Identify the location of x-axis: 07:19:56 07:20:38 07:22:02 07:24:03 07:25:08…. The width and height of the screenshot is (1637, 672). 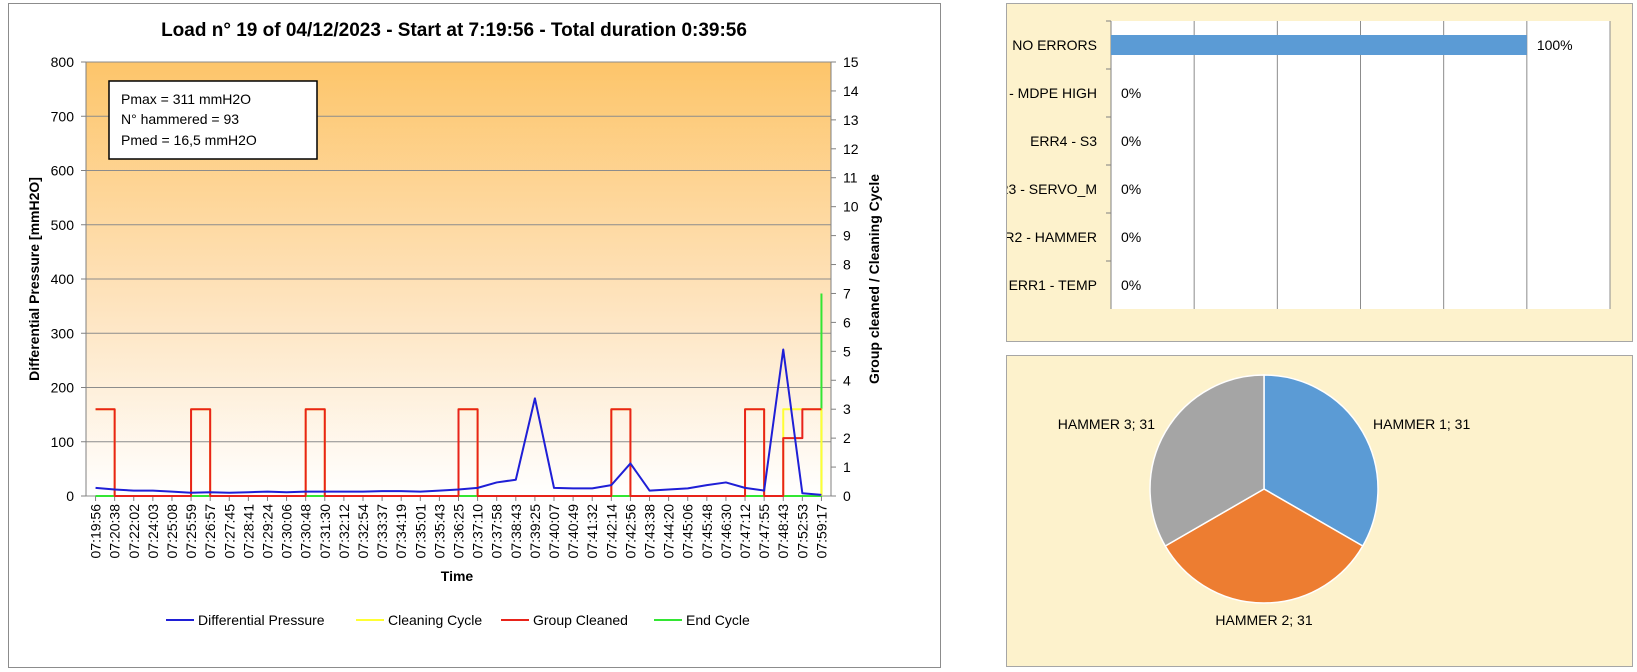
(458, 527).